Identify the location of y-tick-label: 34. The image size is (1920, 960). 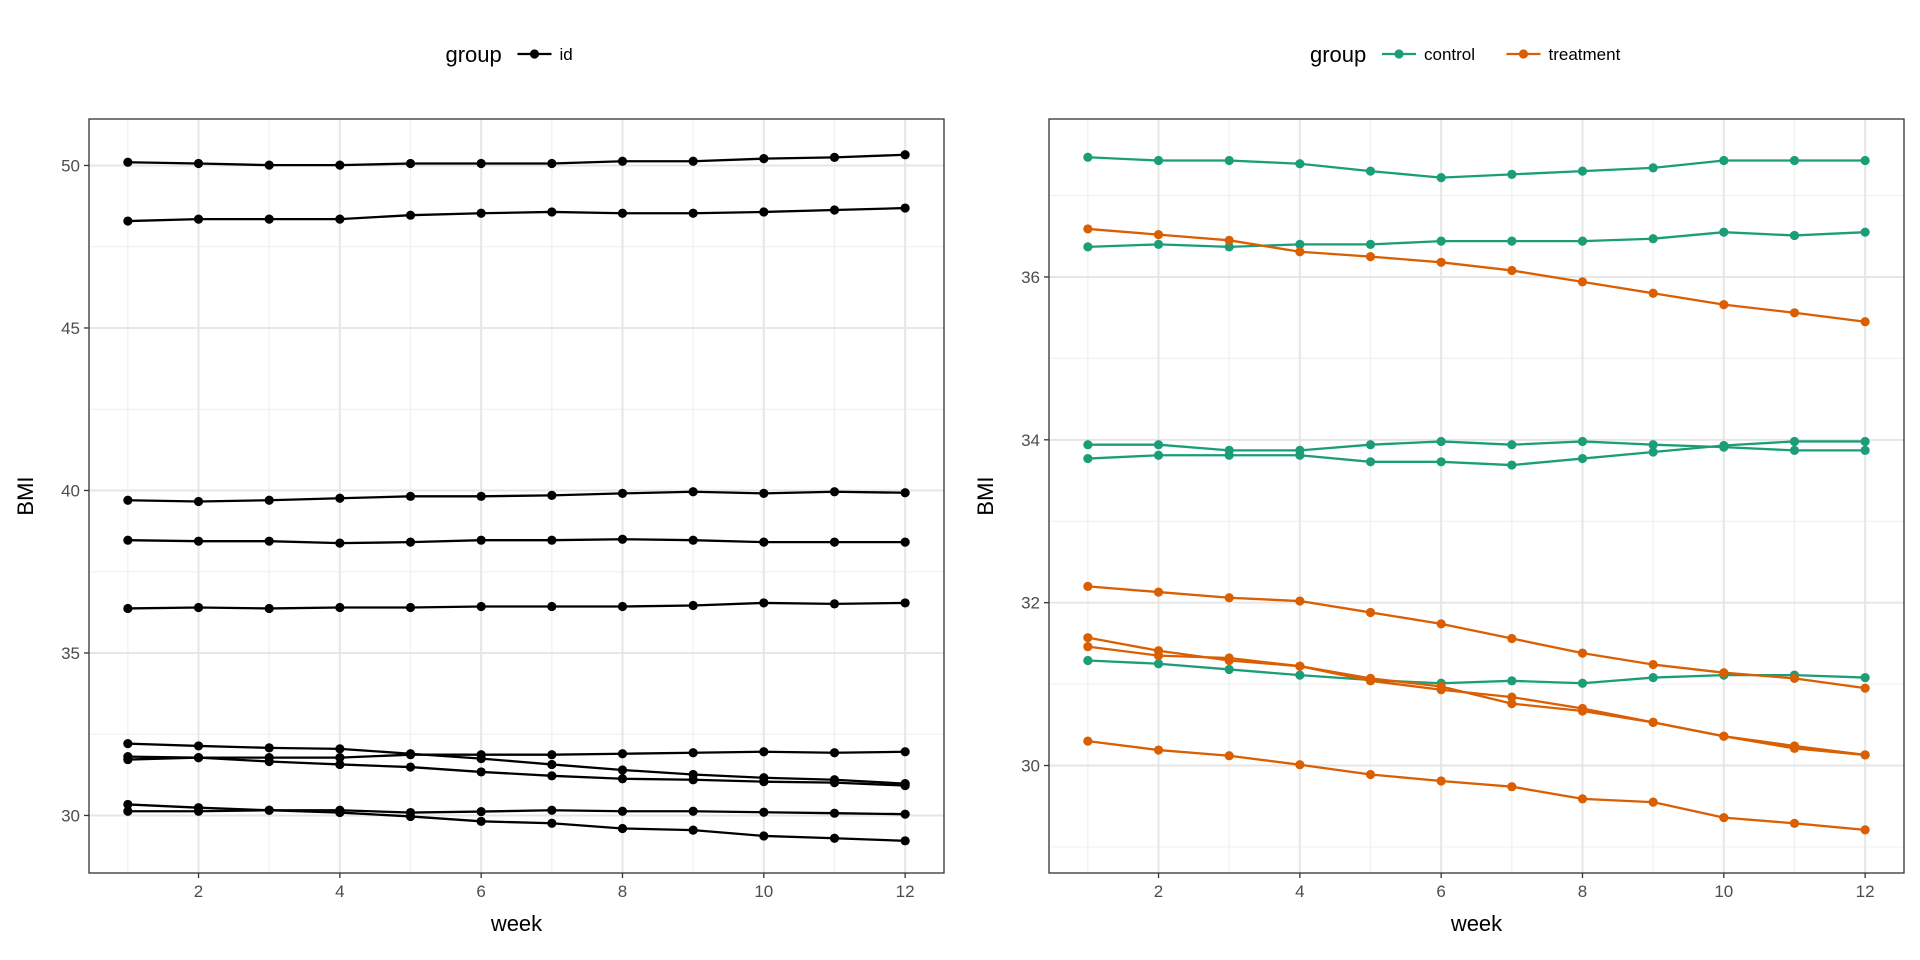
(1030, 440).